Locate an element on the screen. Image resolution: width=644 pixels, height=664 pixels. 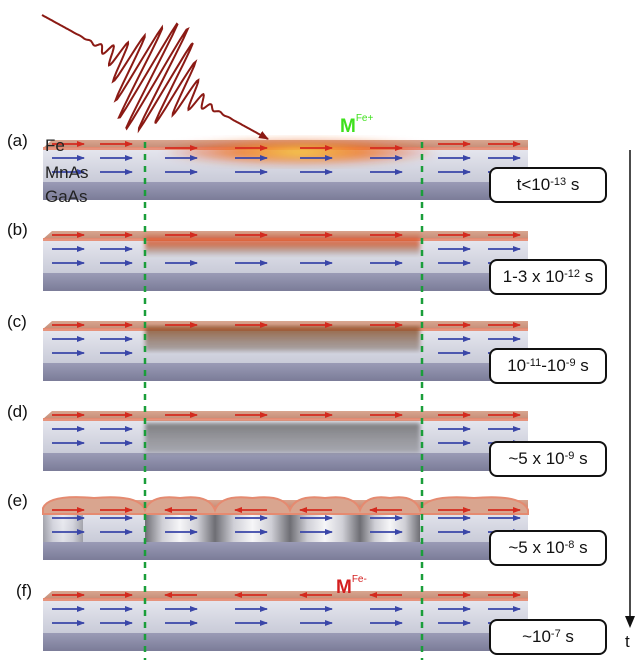
time-box-a: t<10 -13 s is located at coordinates (548, 185).